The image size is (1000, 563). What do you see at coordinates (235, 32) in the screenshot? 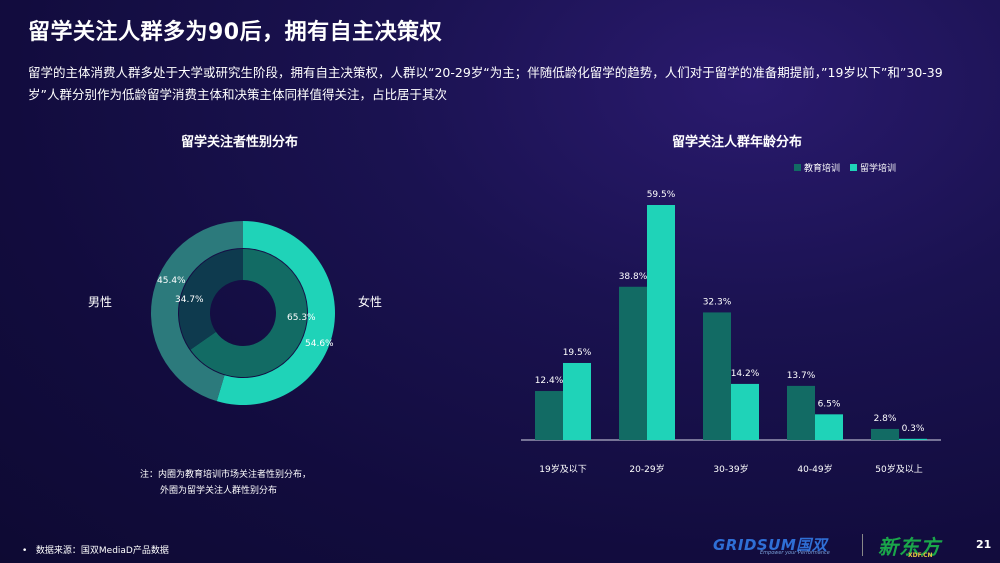
I see `page-title: 留学关注人群多为90后，拥有自主决策权` at bounding box center [235, 32].